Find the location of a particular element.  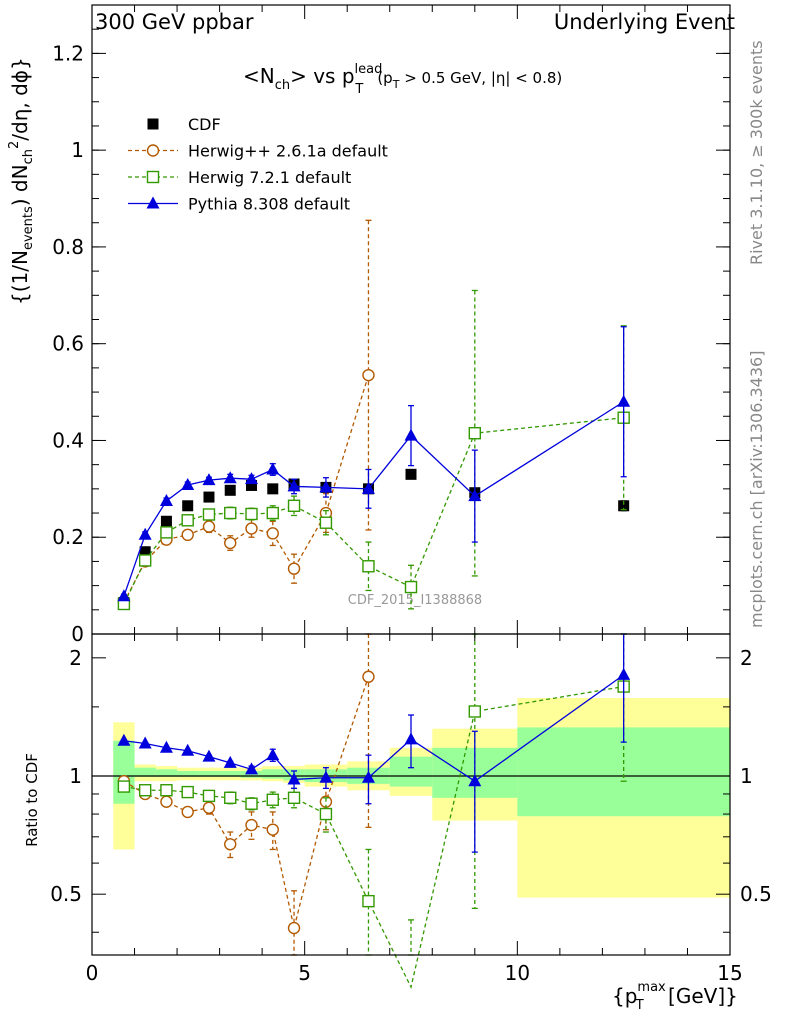

main-ytick-label: 0.4 is located at coordinates (68, 440).